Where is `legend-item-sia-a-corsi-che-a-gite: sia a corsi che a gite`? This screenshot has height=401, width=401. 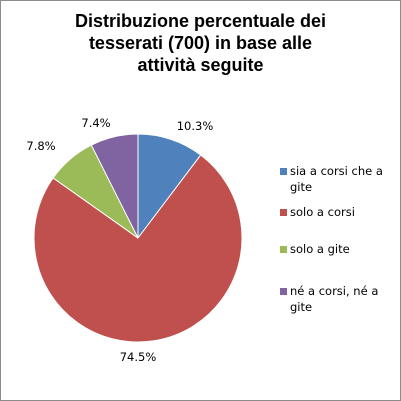
legend-item-sia-a-corsi-che-a-gite: sia a corsi che a gite is located at coordinates (339, 179).